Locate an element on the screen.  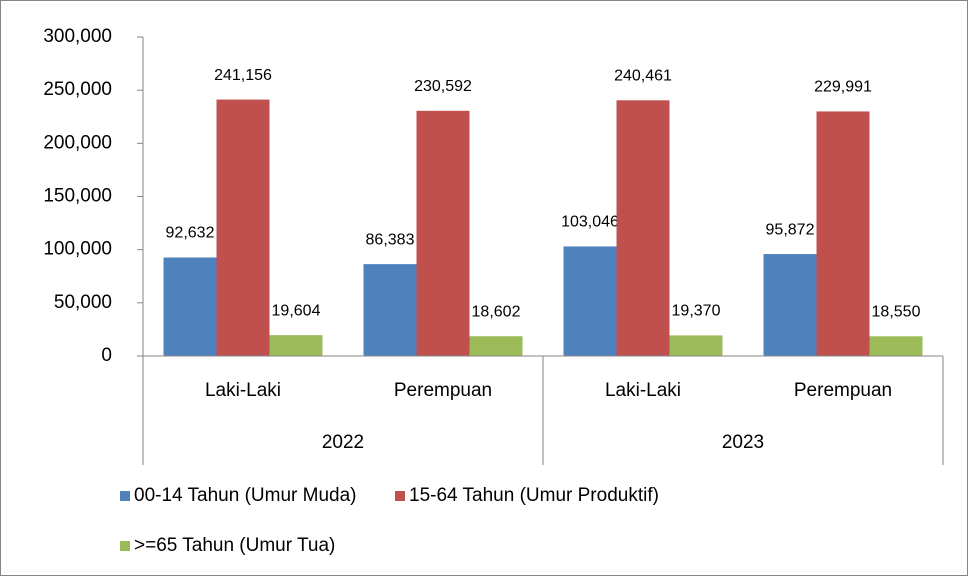
data-label: 240,461 is located at coordinates (643, 76).